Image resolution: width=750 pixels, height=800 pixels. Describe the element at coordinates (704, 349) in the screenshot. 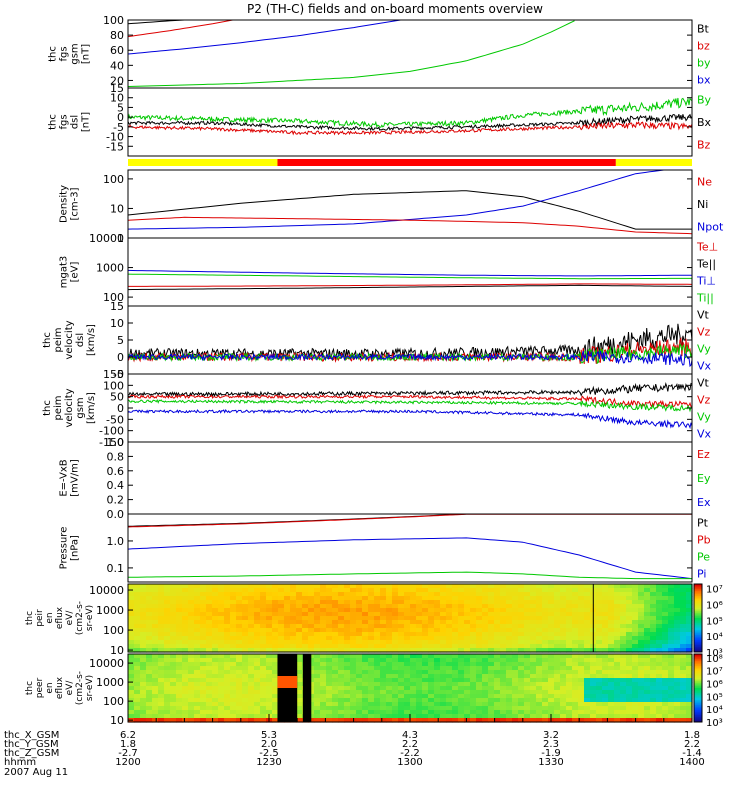

I see `velocity-dsl-legend-2: Vy` at that location.